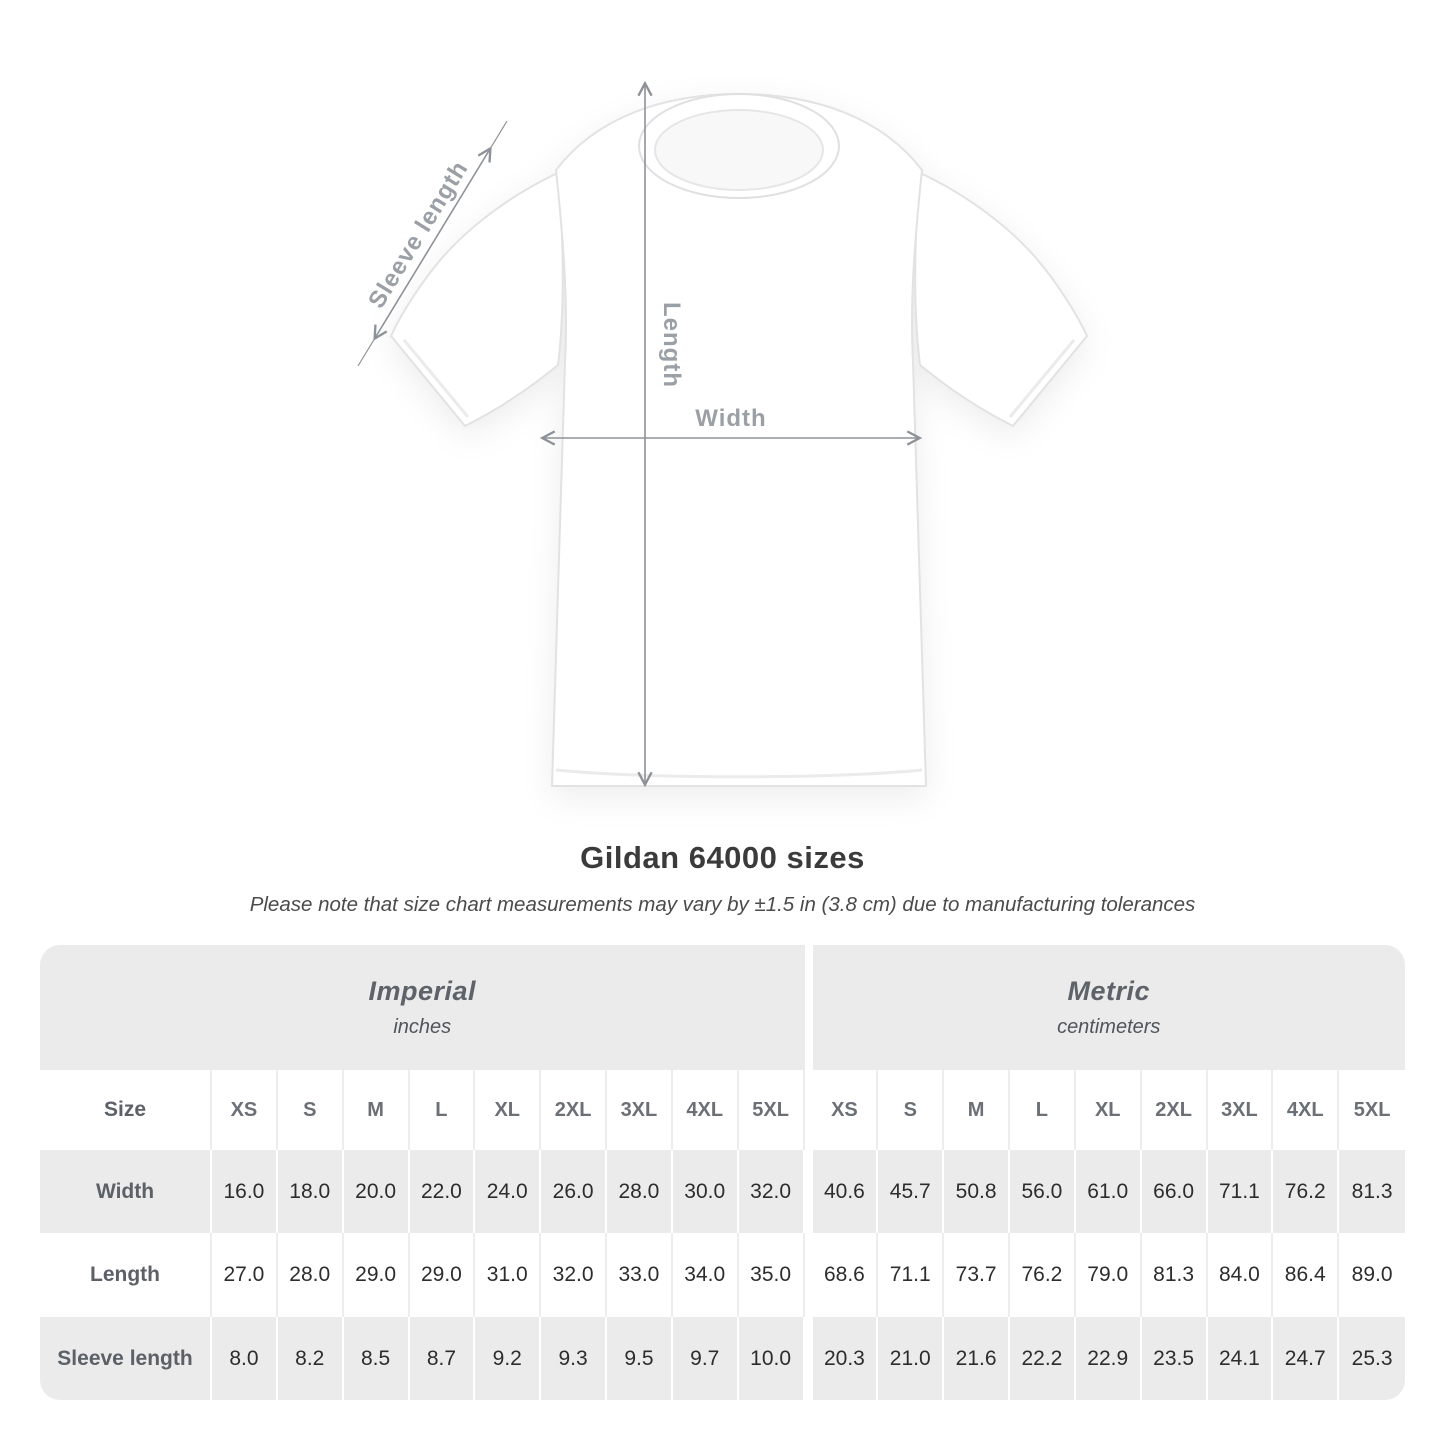 The image size is (1445, 1445). I want to click on left-sleeve-seam, so click(436, 378).